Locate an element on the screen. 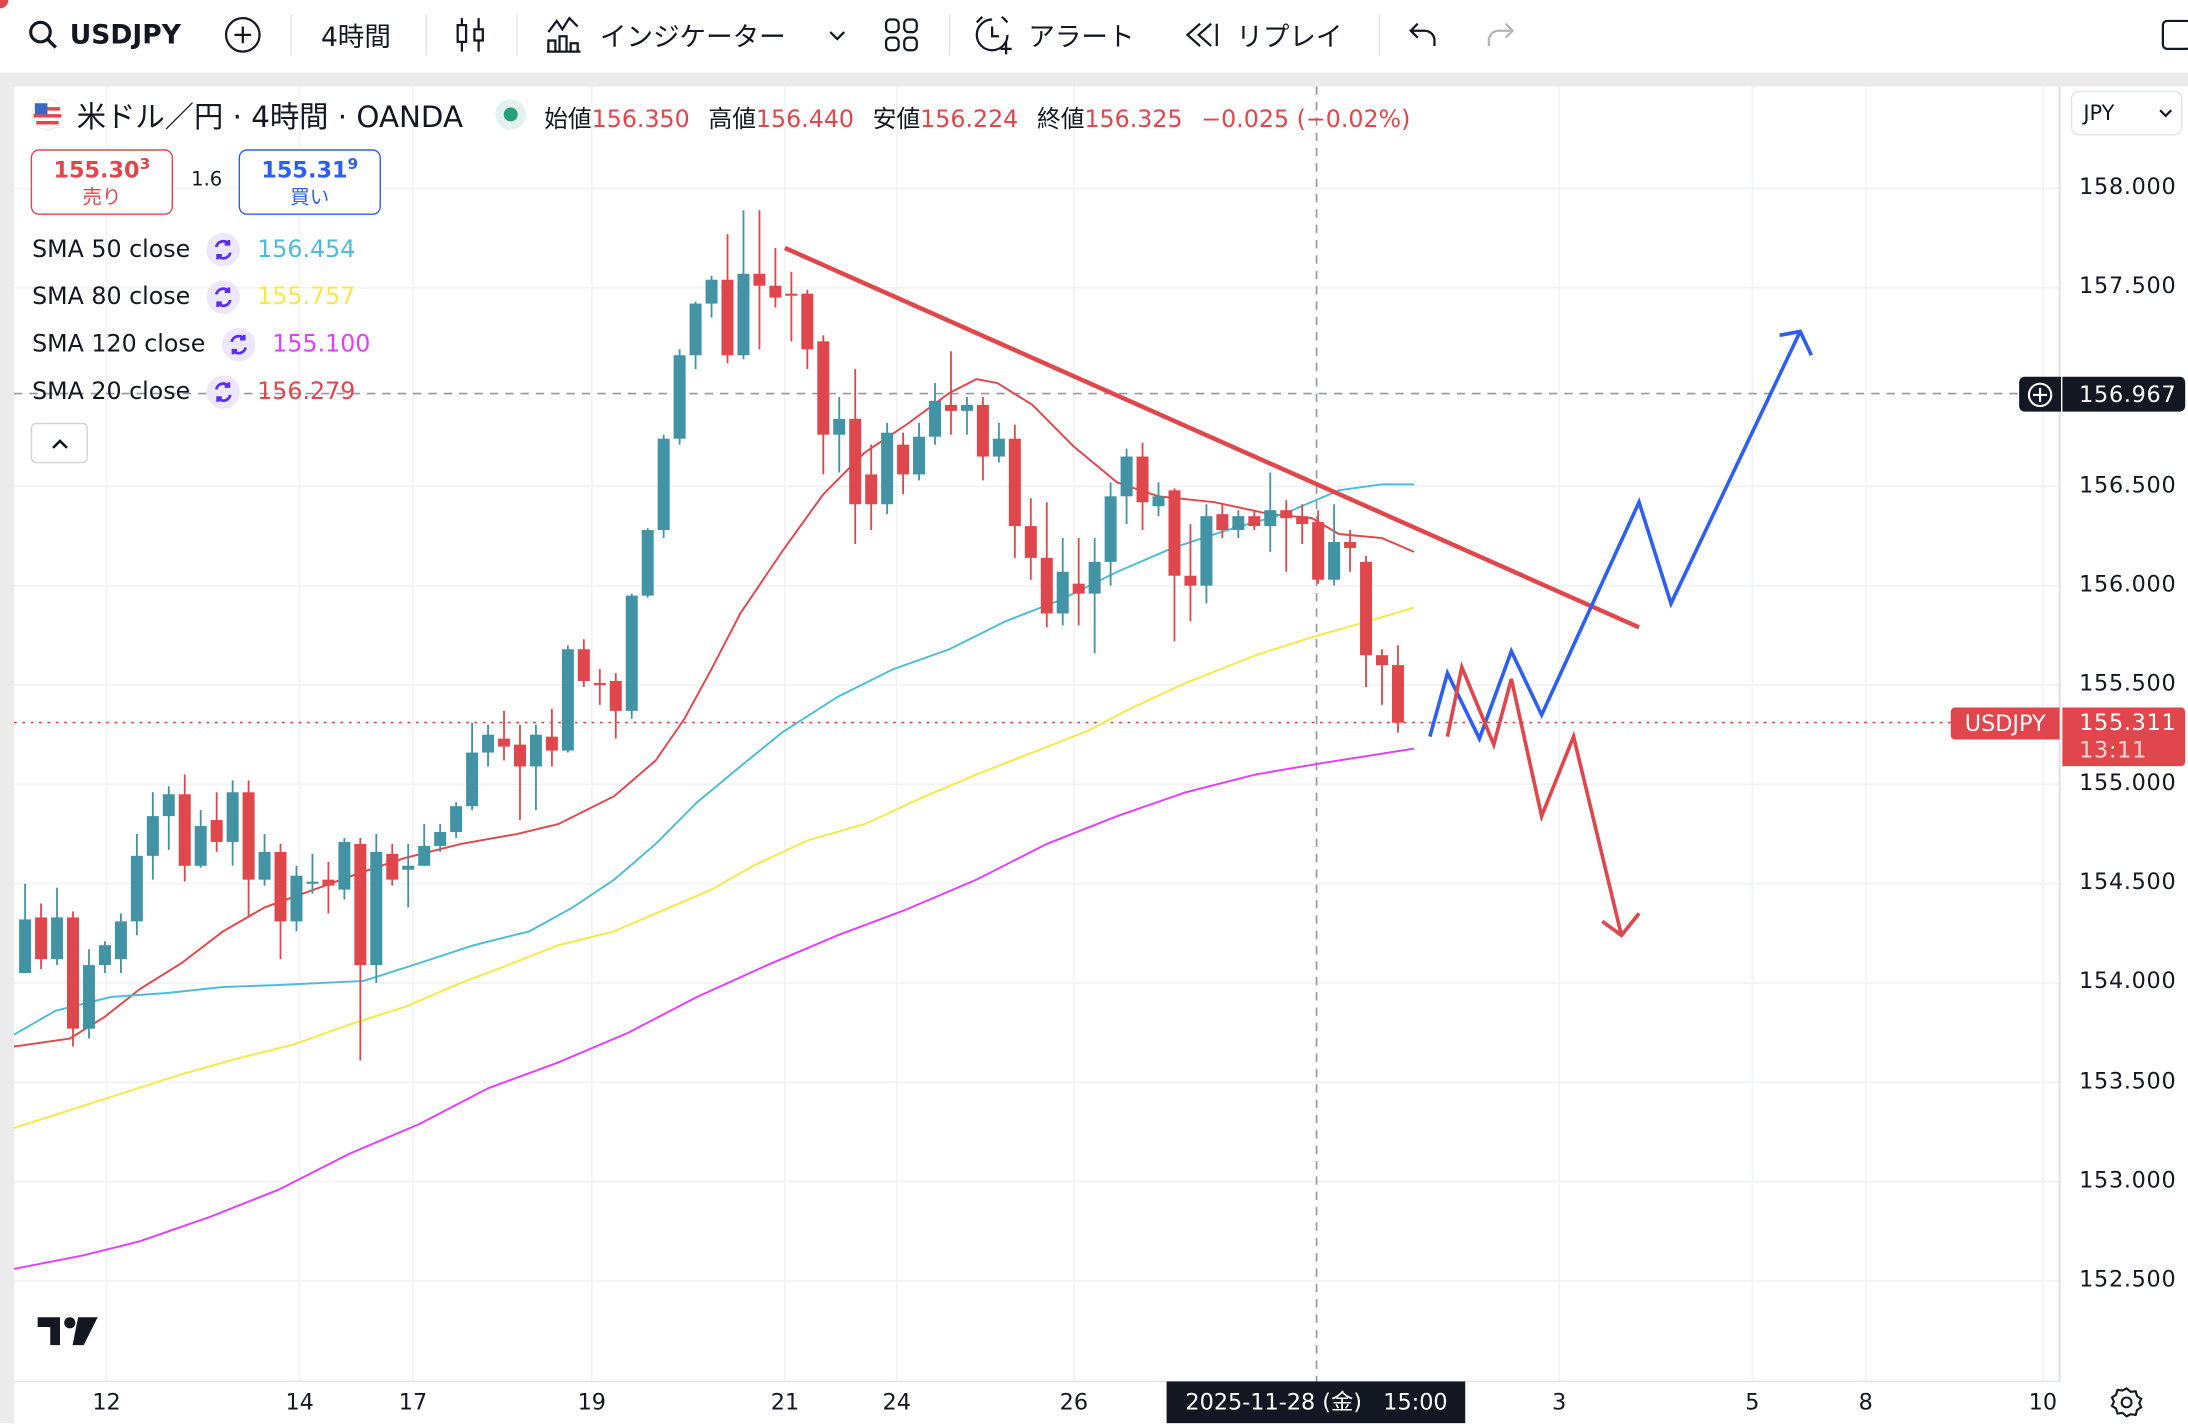 Image resolution: width=2188 pixels, height=1424 pixels. crosshair-price-label: 156.967 is located at coordinates (2124, 394).